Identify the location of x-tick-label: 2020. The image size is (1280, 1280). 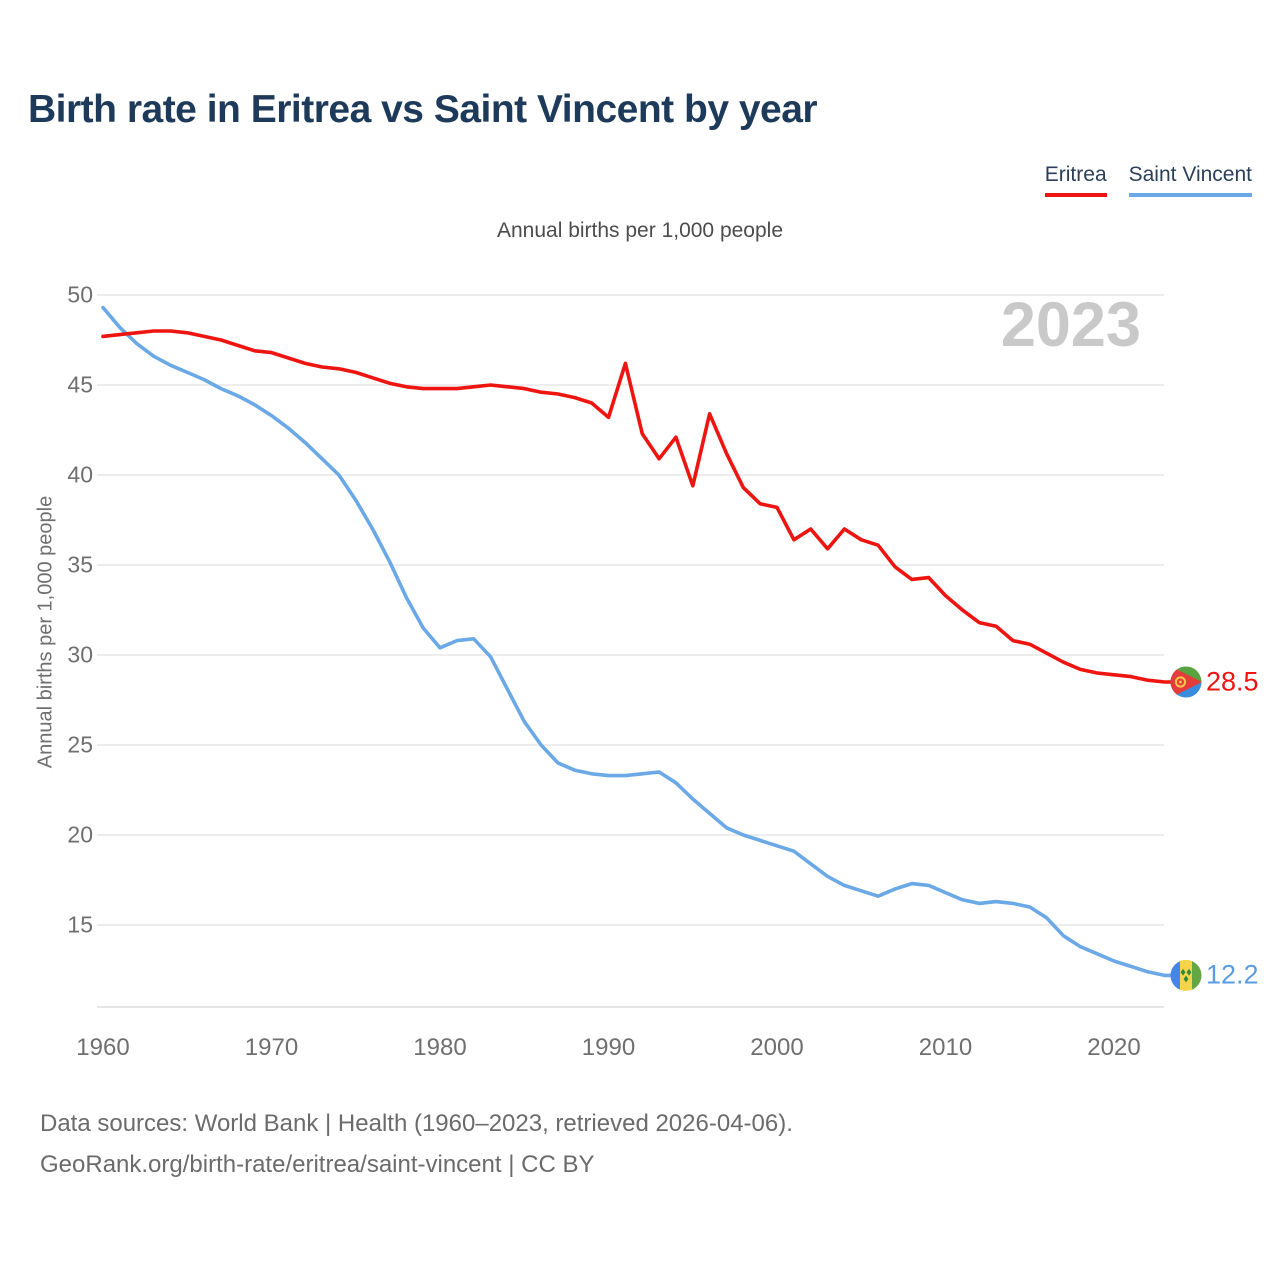
(1114, 1047).